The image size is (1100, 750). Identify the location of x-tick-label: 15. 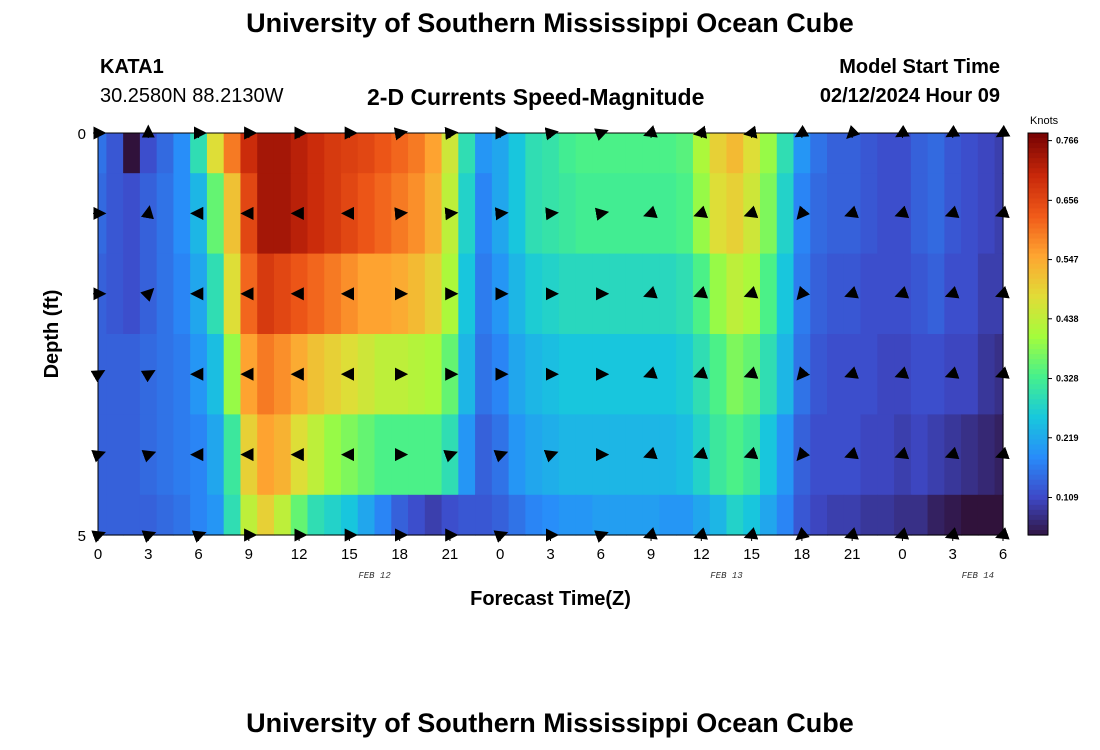
(751, 554).